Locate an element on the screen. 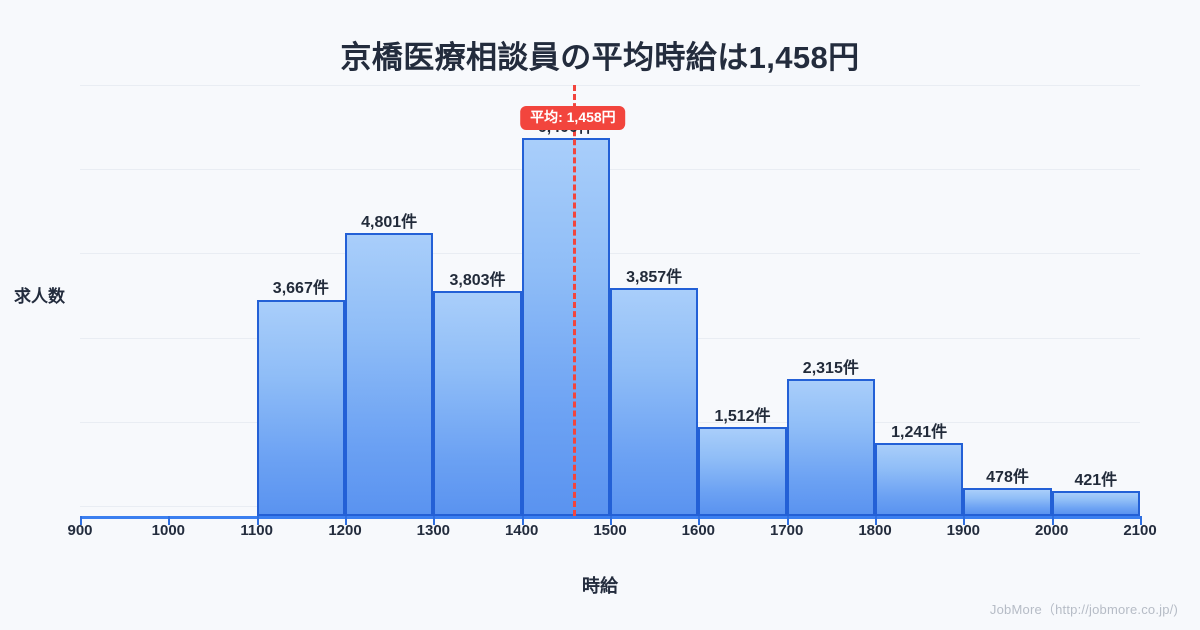  bar-value-label: 3,667件 is located at coordinates (300, 289).